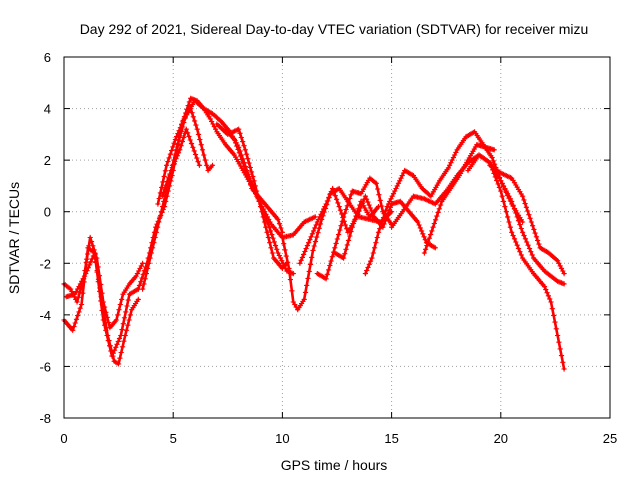 The image size is (640, 480). Describe the element at coordinates (14, 238) in the screenshot. I see `y-axis-label: SDTVAR / TECUs` at that location.